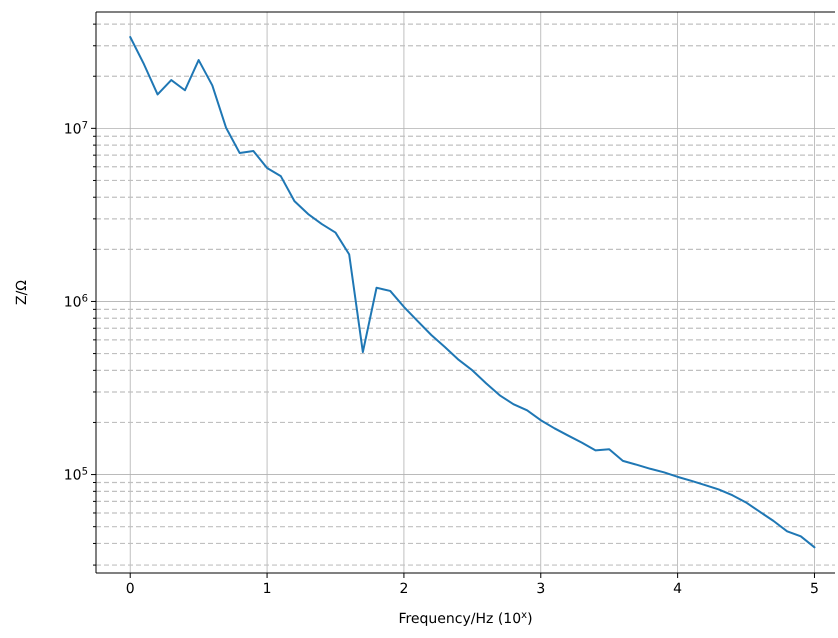 Image resolution: width=838 pixels, height=638 pixels. What do you see at coordinates (76, 475) in the screenshot?
I see `y-tick-label: 10$^{5}$` at bounding box center [76, 475].